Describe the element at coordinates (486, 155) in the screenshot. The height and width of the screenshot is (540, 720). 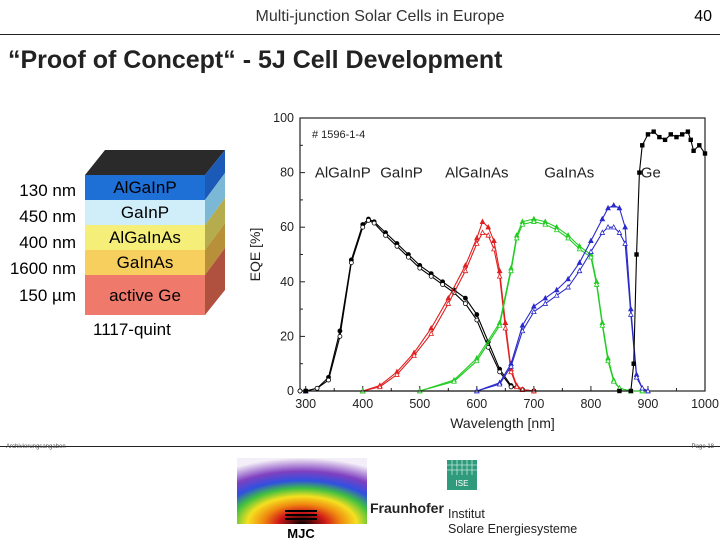
I see `labels-layer: # 1596-1-4 AlGaInP GaInP AlGaInAs GaInAs Ge` at that location.